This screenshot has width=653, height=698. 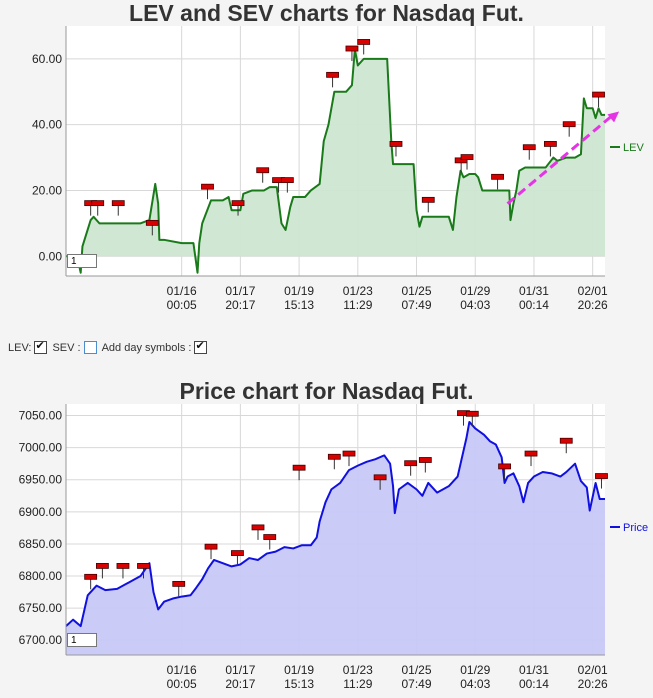 What do you see at coordinates (41, 640) in the screenshot?
I see `y-tick-label: 6700.00` at bounding box center [41, 640].